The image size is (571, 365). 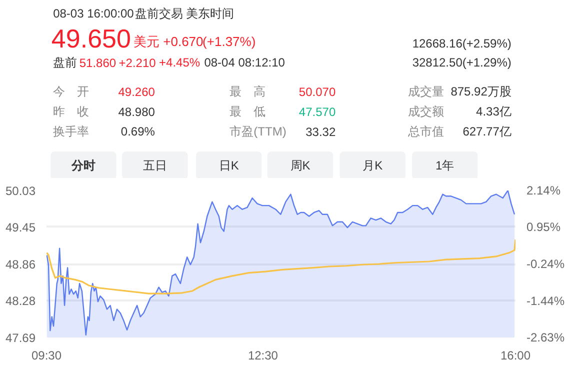 I want to click on text: +2.210, so click(x=137, y=63).